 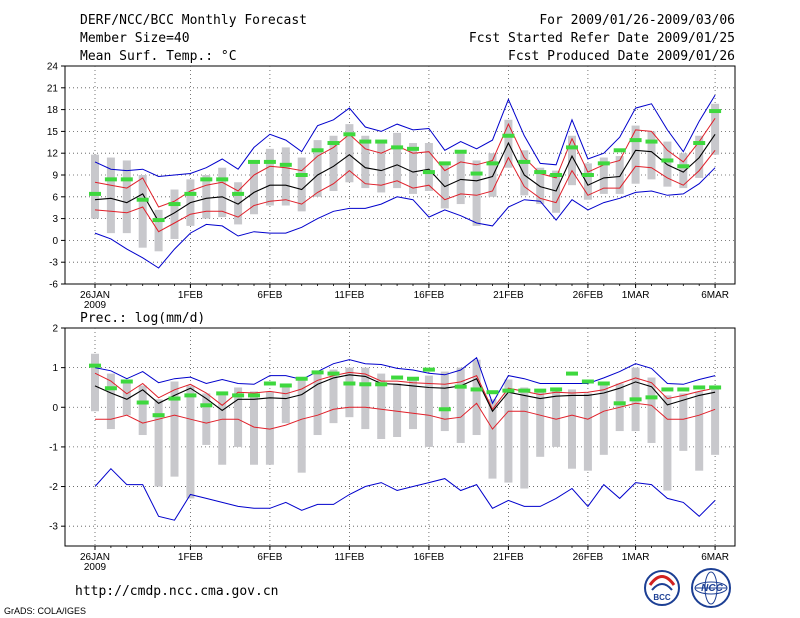 What do you see at coordinates (621, 56) in the screenshot?
I see `forecast-produced-date: Fcst Produced Date 2009/01/26` at bounding box center [621, 56].